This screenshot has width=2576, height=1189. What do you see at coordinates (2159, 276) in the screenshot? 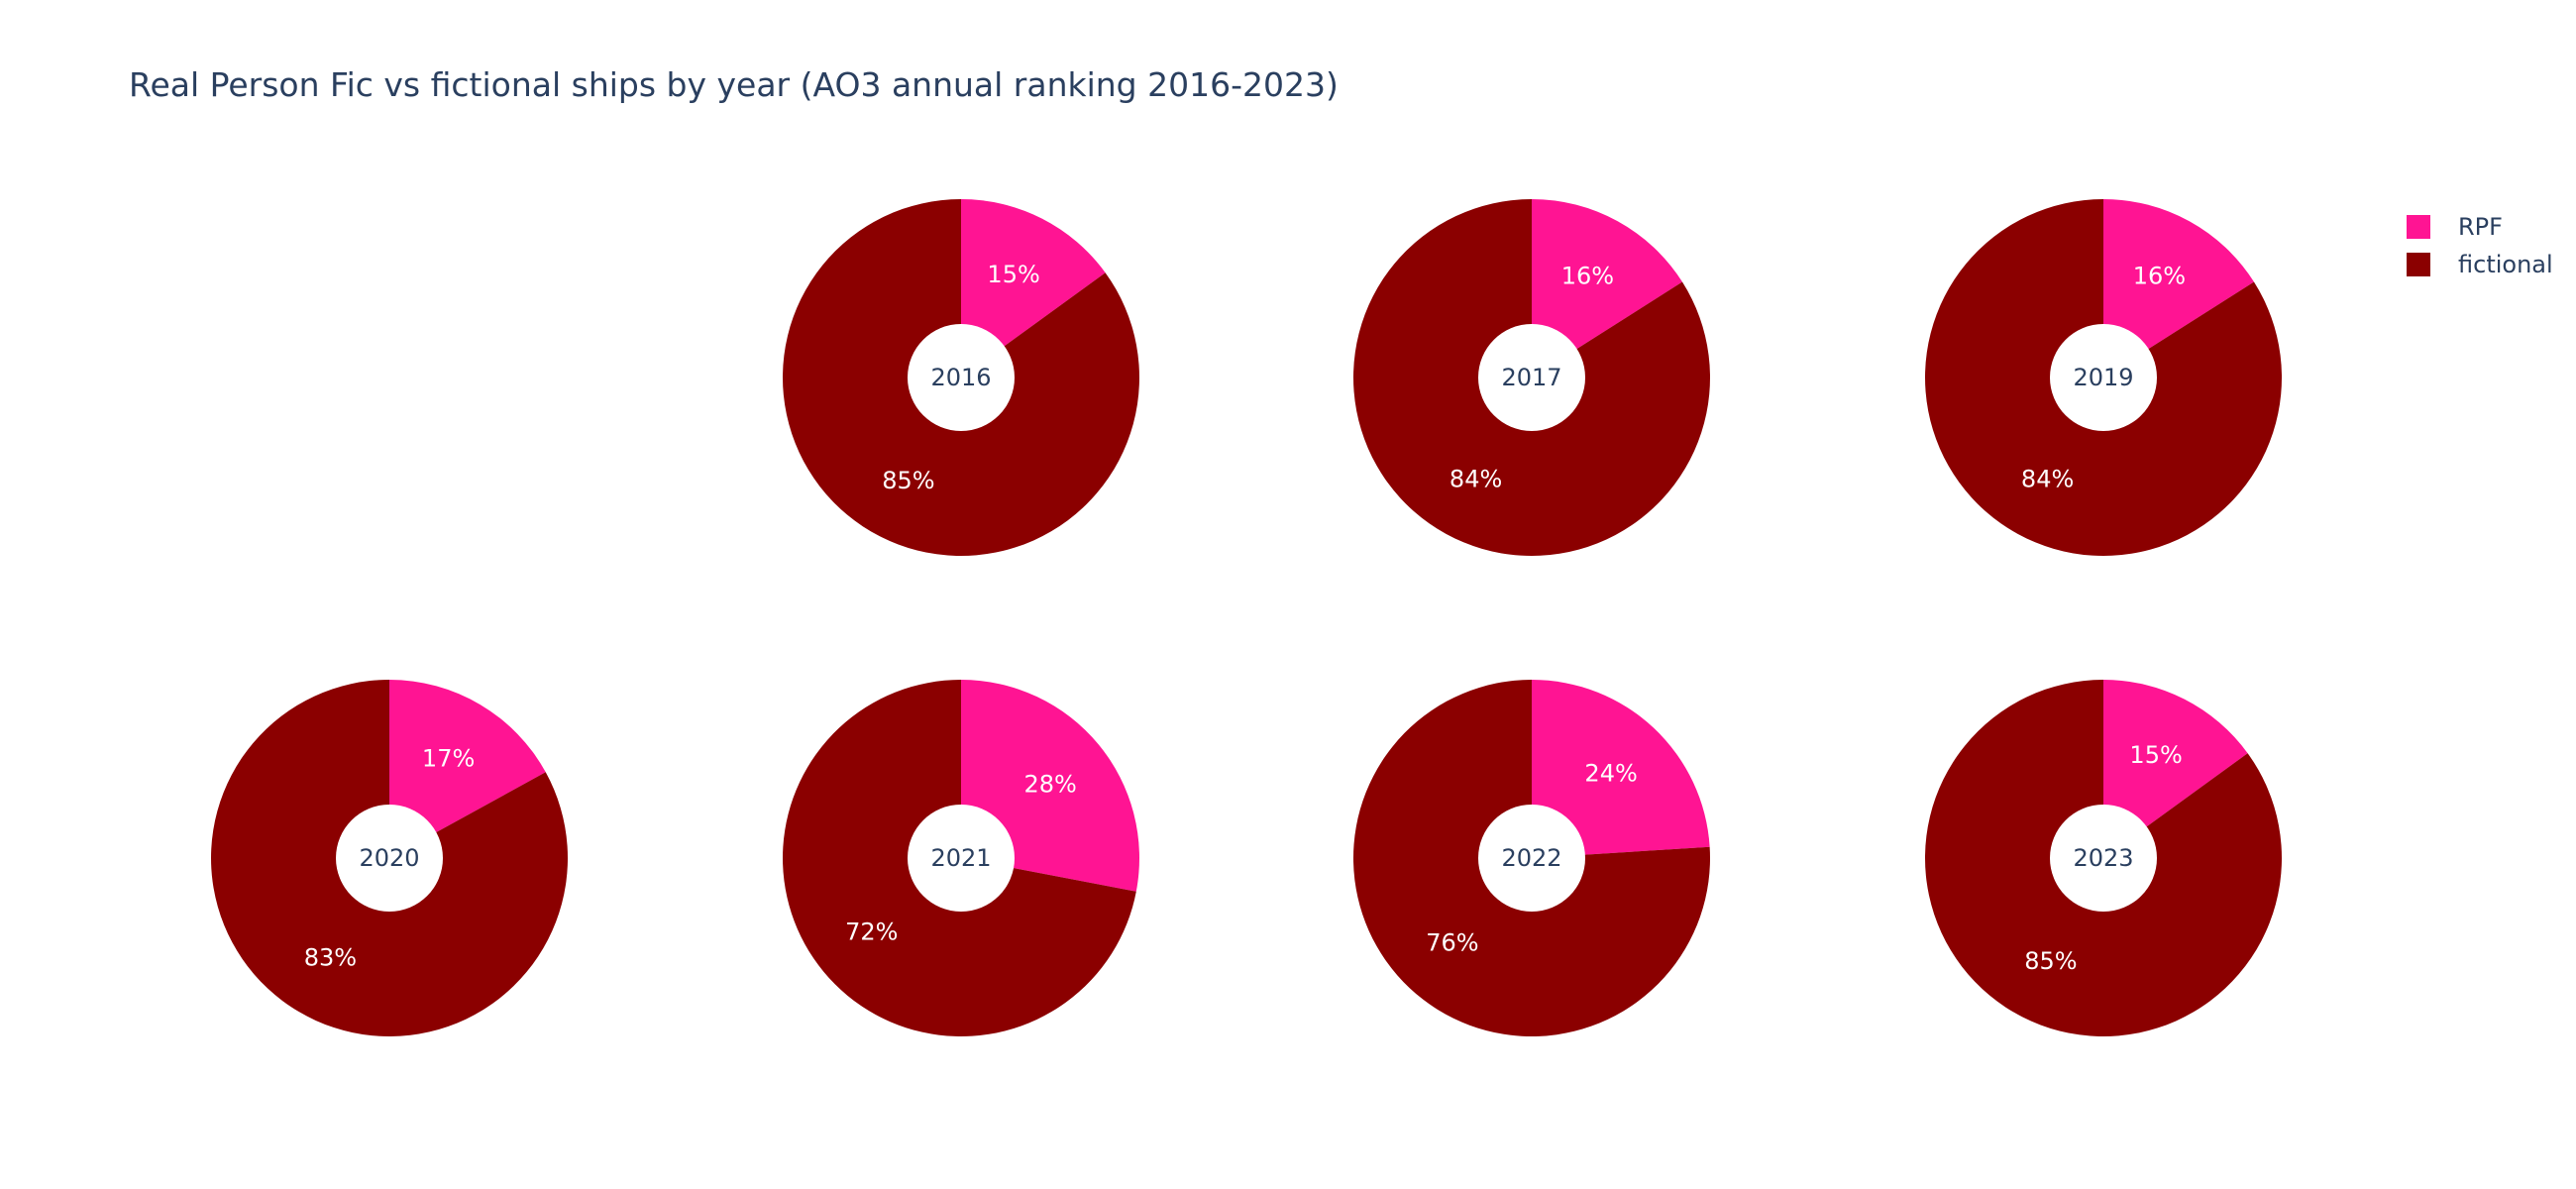
I see `slice-label-2019-RPF: 16%` at bounding box center [2159, 276].